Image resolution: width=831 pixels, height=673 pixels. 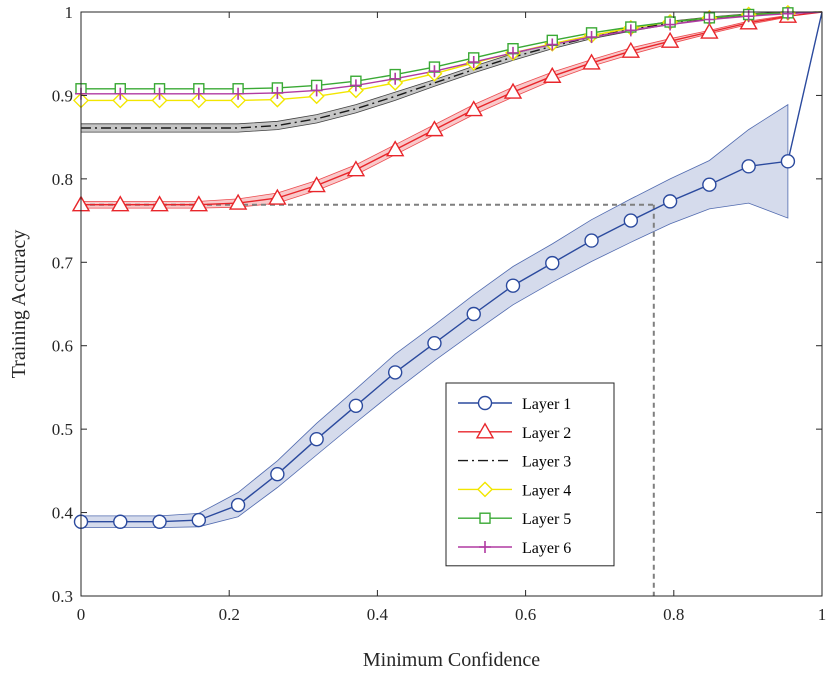 What do you see at coordinates (452, 614) in the screenshot?
I see `x-tick-labels: 0 0.2 0.4 0.6 0.8 1` at bounding box center [452, 614].